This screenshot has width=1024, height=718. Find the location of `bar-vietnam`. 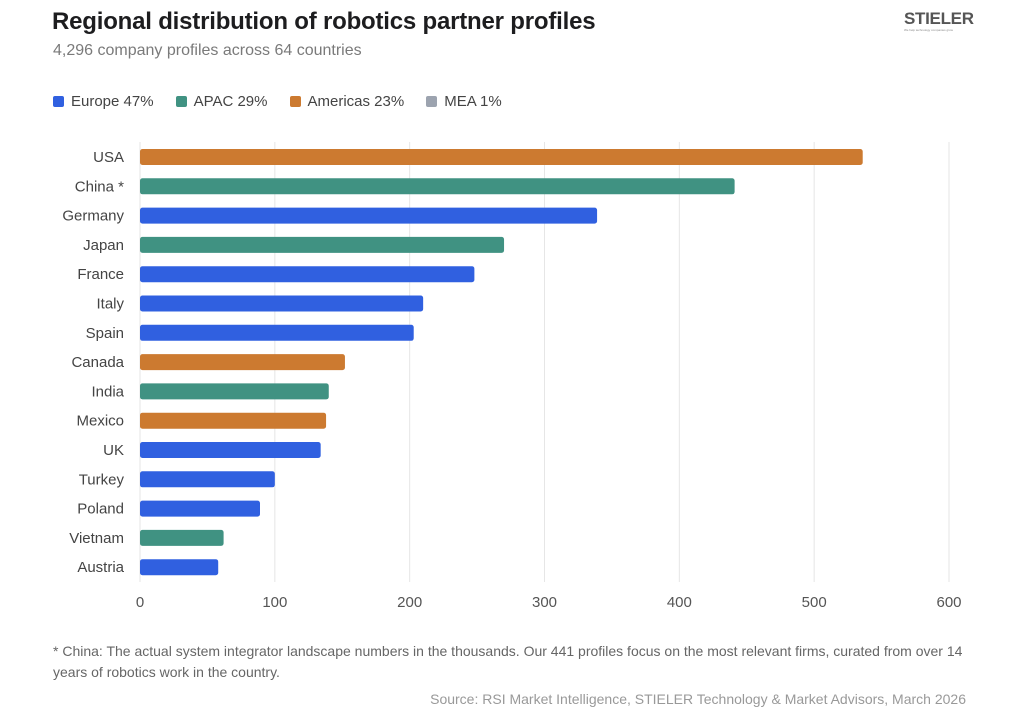

bar-vietnam is located at coordinates (182, 537).